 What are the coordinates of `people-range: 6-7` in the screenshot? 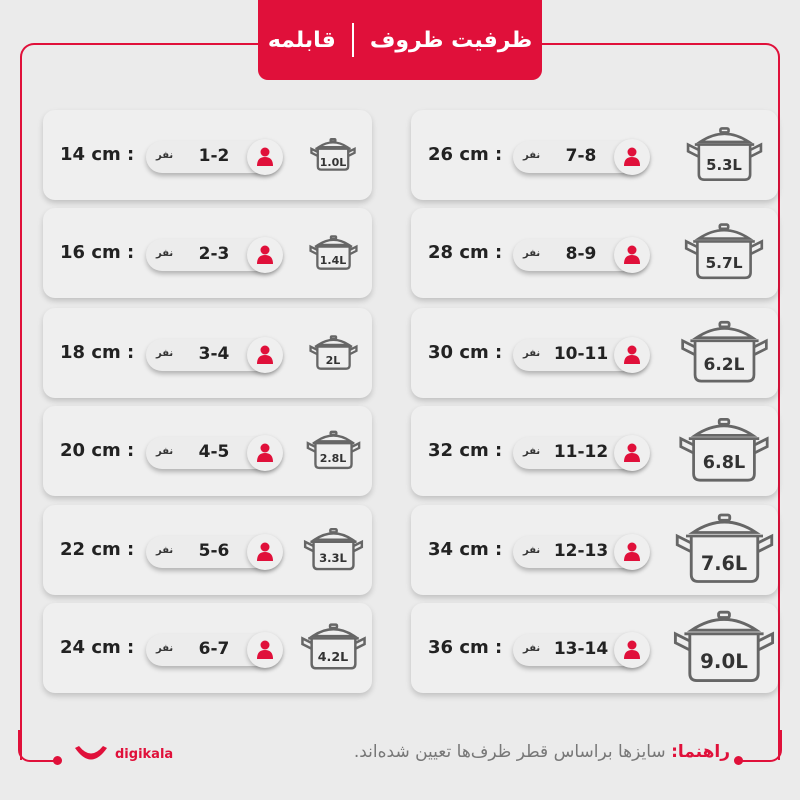 It's located at (214, 649).